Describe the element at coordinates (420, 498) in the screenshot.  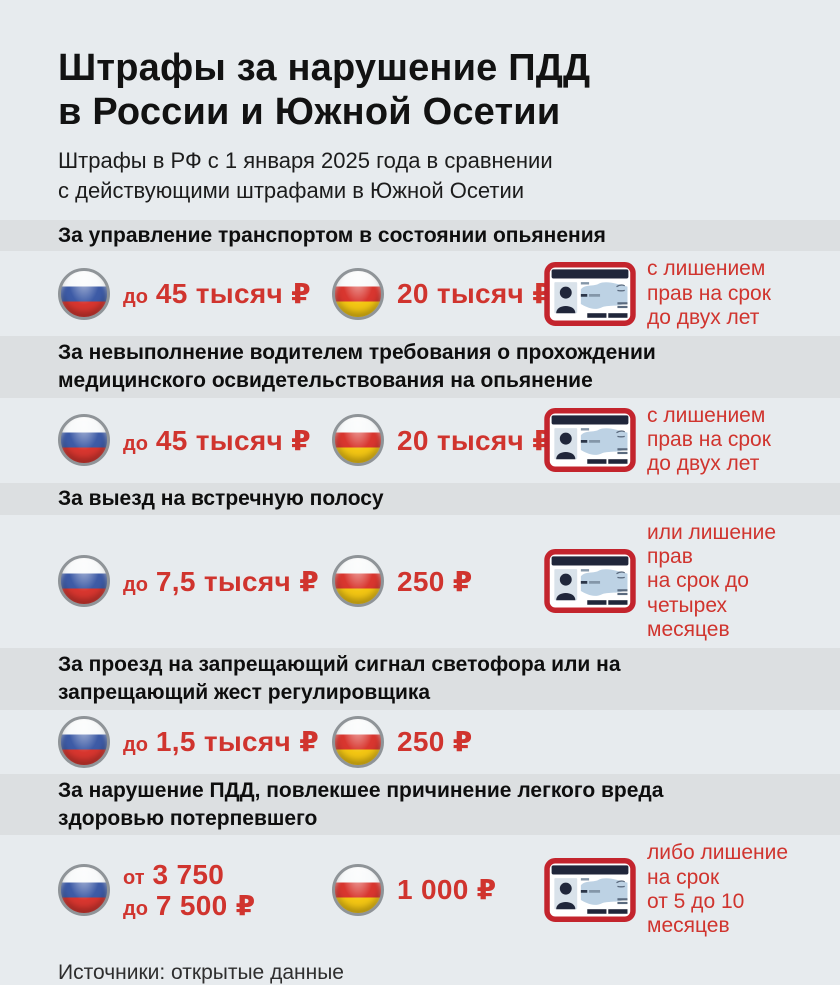
I see `section-header: За выезд на встречную полосу` at that location.